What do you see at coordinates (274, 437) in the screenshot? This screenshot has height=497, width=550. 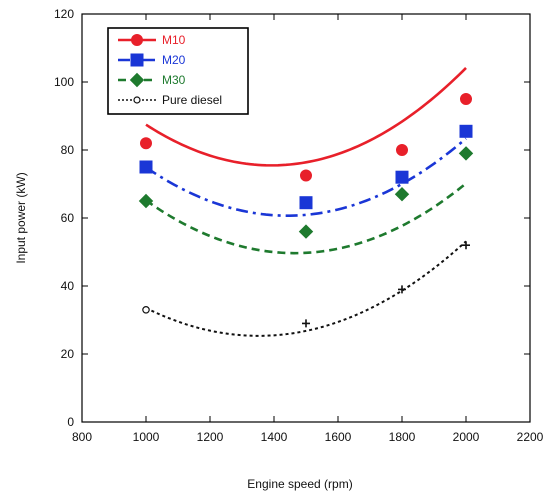 I see `x-tick-label: 1400` at bounding box center [274, 437].